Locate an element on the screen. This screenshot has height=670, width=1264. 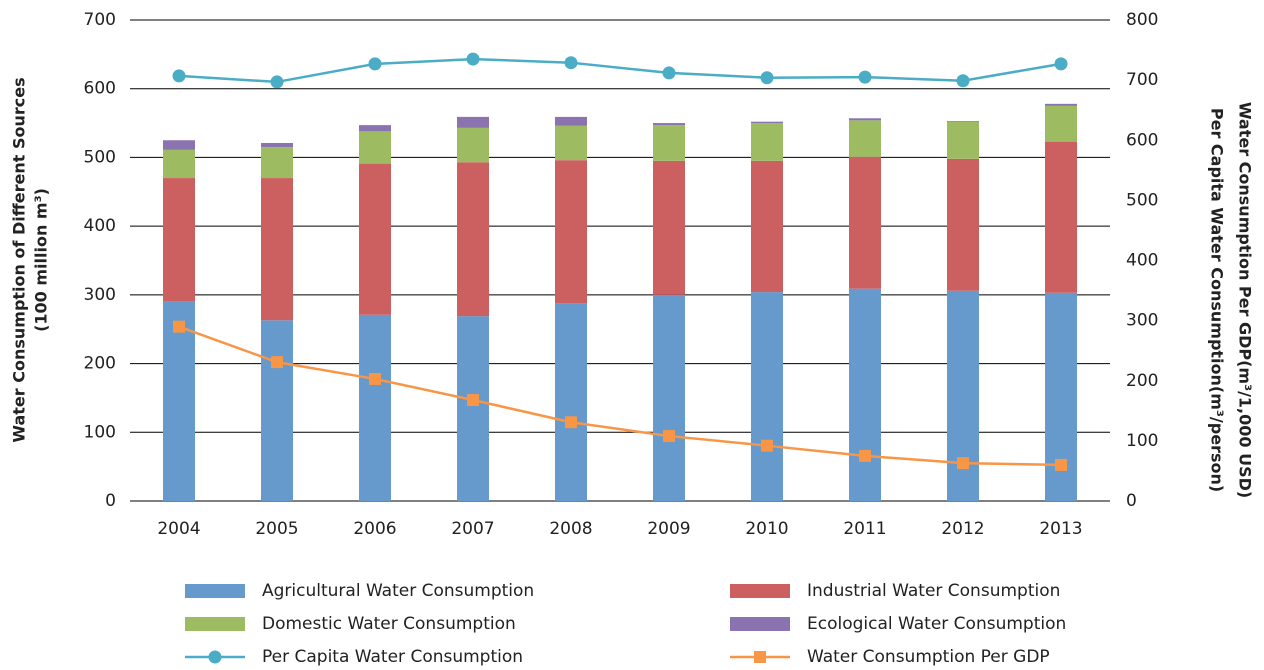
x-tick-label: 2007 is located at coordinates (472, 529).